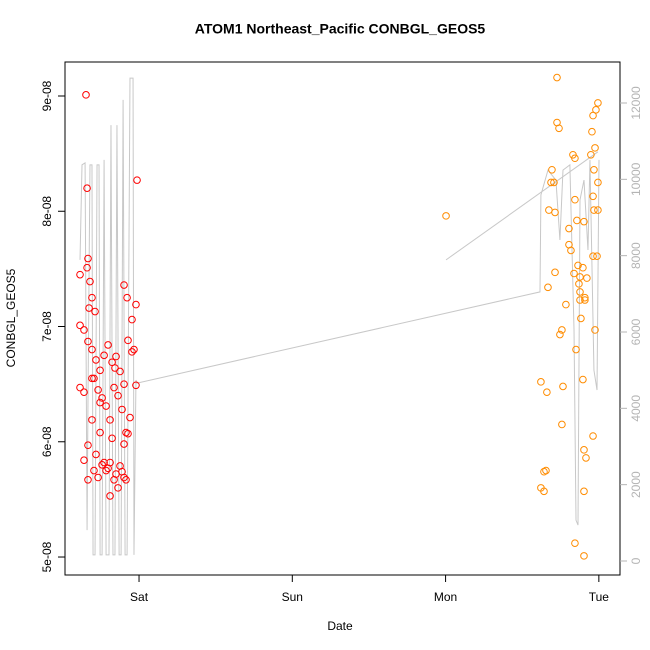  Describe the element at coordinates (340, 626) in the screenshot. I see `x-axis-label: Date` at that location.